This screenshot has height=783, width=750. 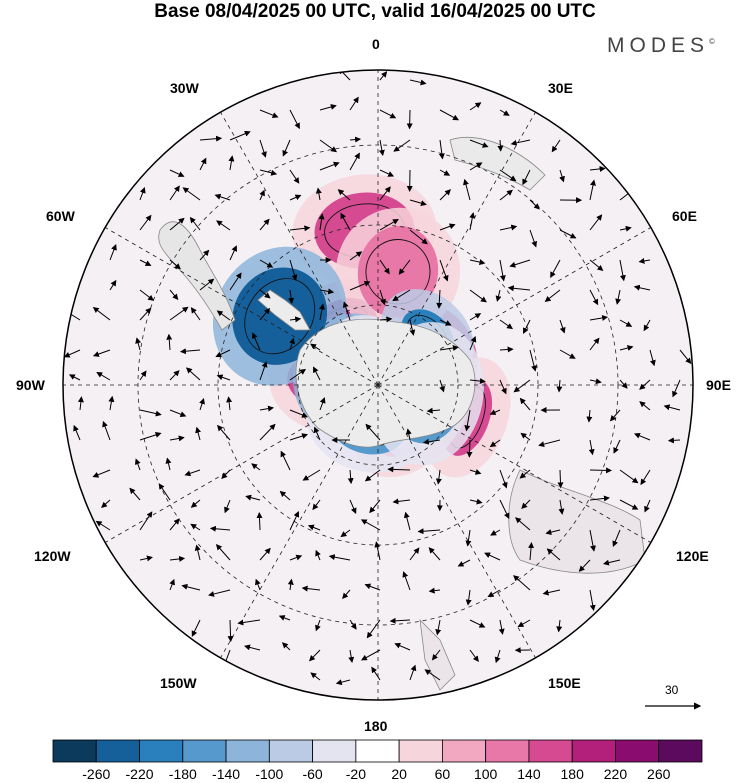 I want to click on lon-label-30w: 30W, so click(x=184, y=88).